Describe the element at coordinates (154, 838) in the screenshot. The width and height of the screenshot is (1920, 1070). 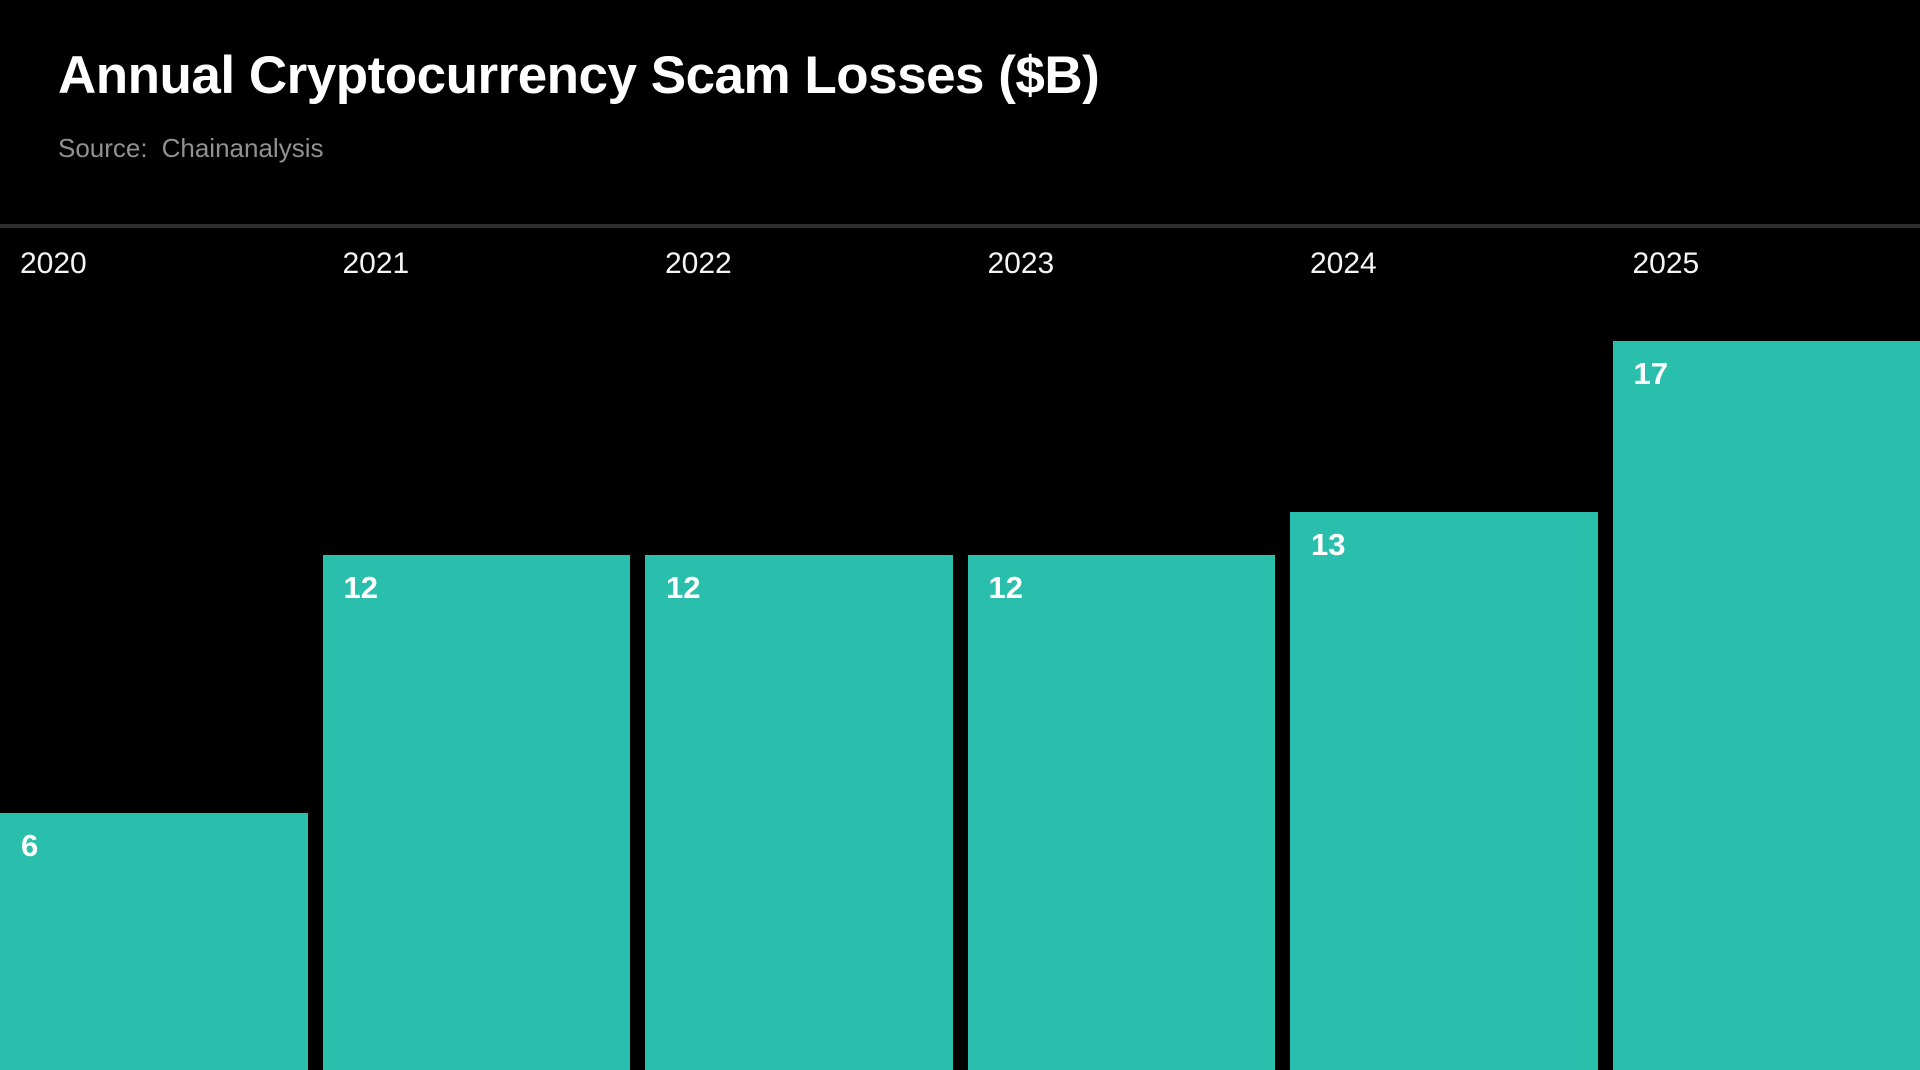
I see `bar-value-label-2020: 6` at that location.